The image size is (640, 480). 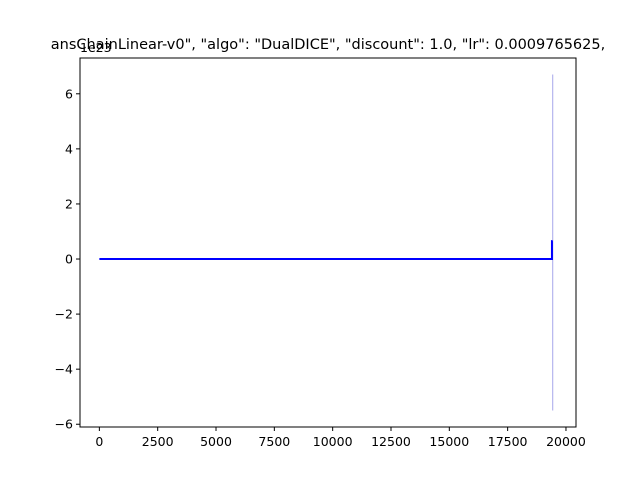 I want to click on x-tick-label: 15000, so click(x=449, y=441).